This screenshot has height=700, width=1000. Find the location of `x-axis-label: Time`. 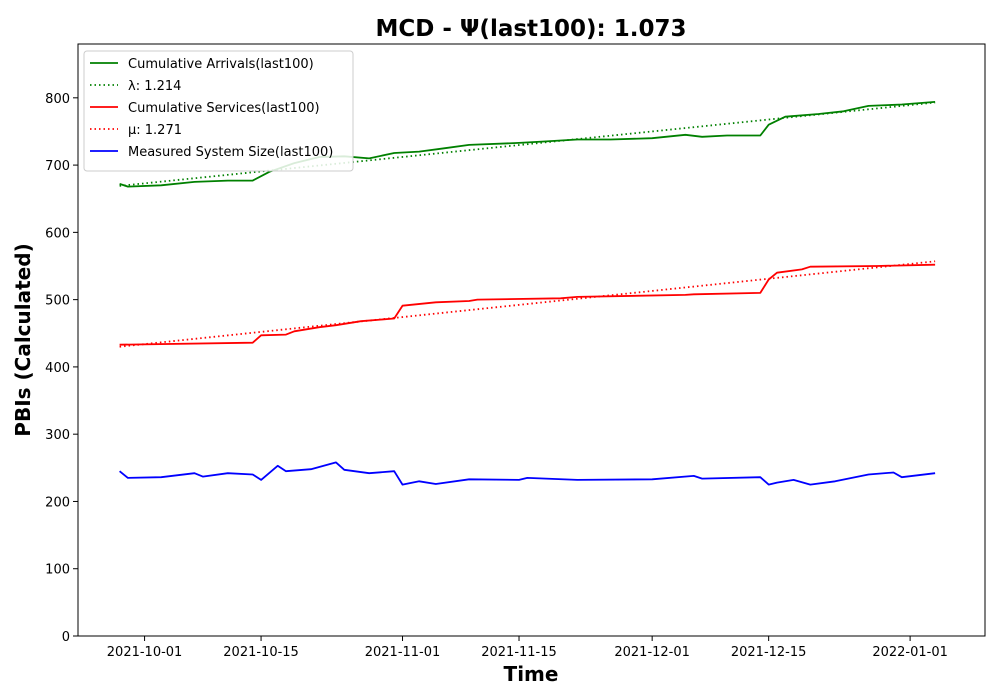

x-axis-label: Time is located at coordinates (531, 674).